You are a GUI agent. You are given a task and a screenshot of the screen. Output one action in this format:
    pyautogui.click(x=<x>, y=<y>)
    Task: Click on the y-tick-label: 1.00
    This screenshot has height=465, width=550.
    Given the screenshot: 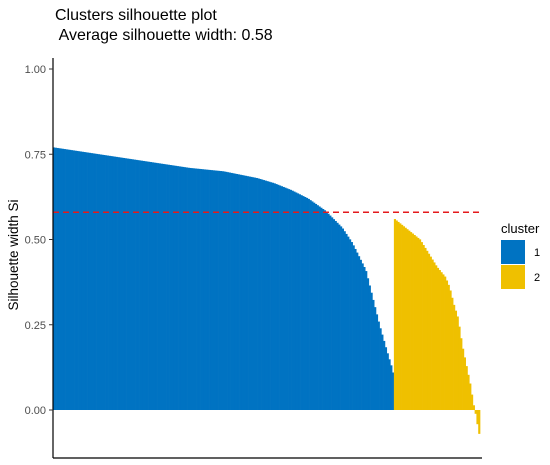 What is the action you would take?
    pyautogui.click(x=35, y=70)
    